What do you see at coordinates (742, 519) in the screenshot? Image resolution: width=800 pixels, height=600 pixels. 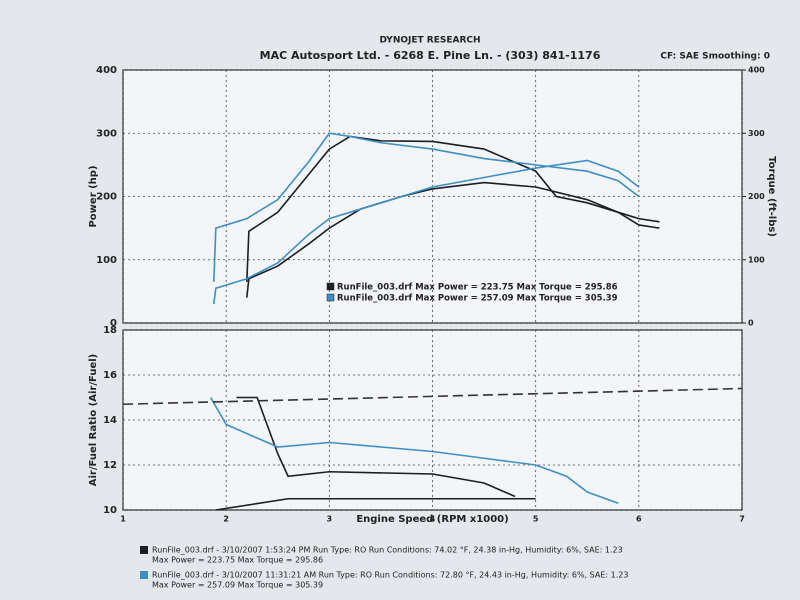 I see `x-tick-label: 7` at bounding box center [742, 519].